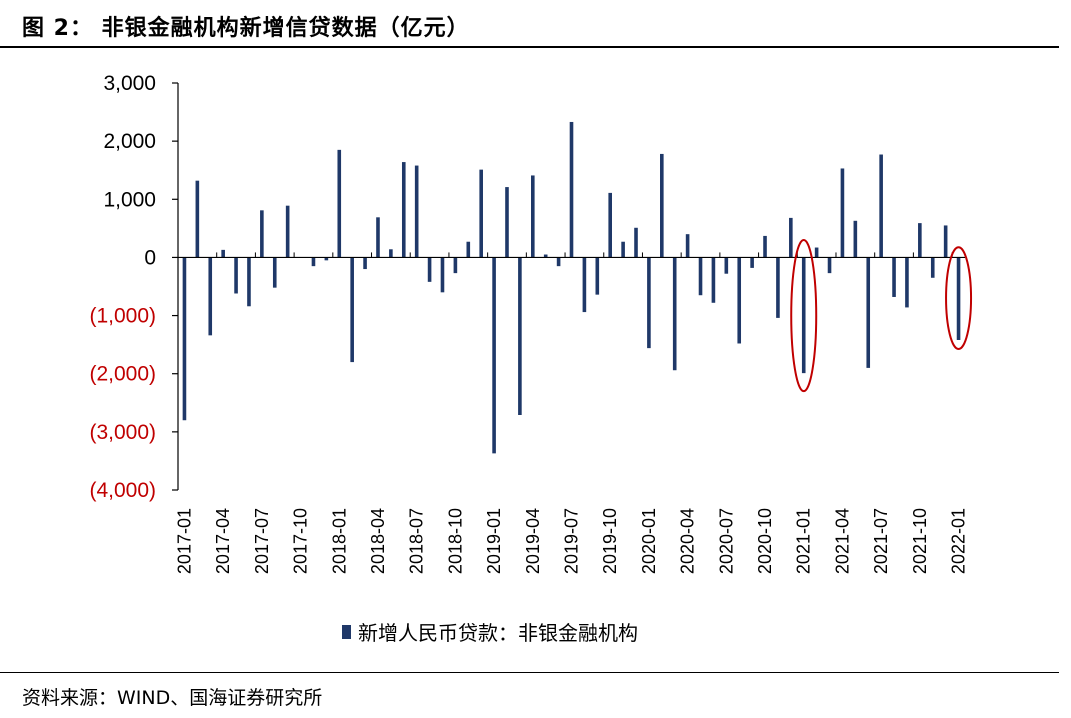 Image resolution: width=1071 pixels, height=718 pixels. What do you see at coordinates (455, 541) in the screenshot?
I see `x-tick-label: 2018-10` at bounding box center [455, 541].